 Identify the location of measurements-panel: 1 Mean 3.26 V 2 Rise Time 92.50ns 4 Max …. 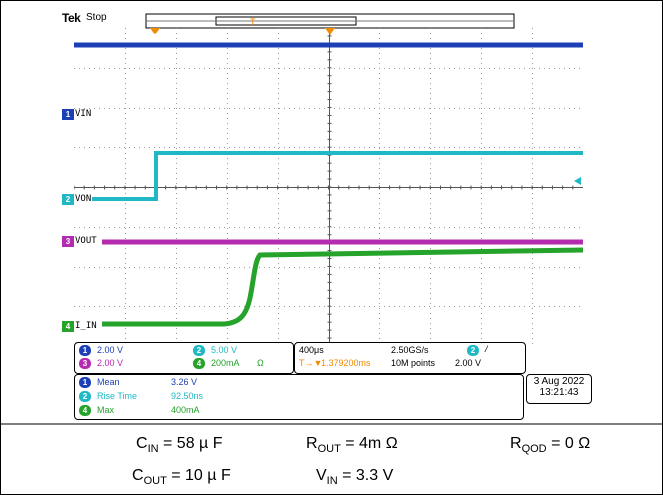
(299, 397).